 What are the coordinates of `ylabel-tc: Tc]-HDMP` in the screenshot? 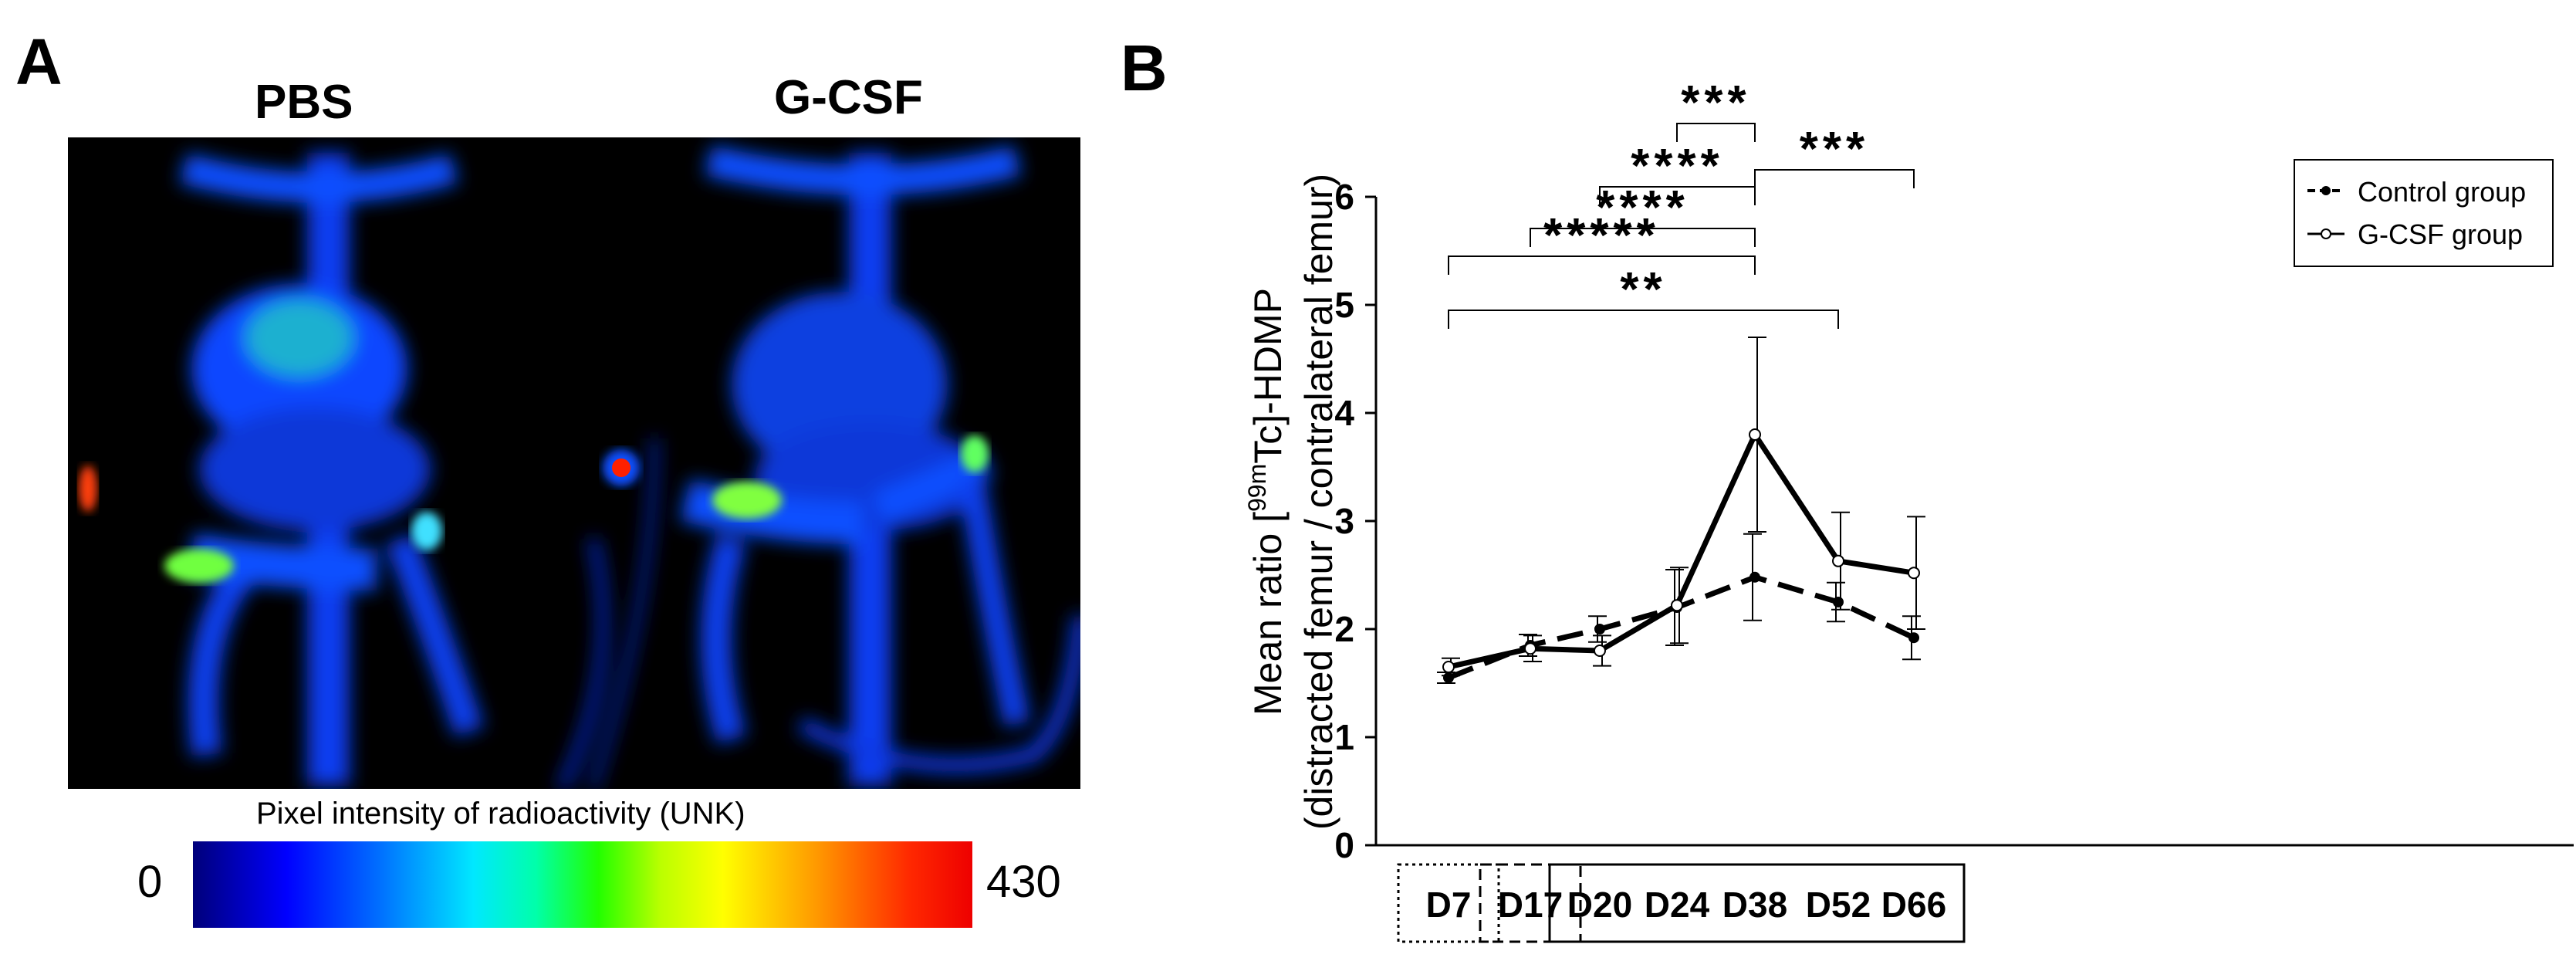 It's located at (1268, 376).